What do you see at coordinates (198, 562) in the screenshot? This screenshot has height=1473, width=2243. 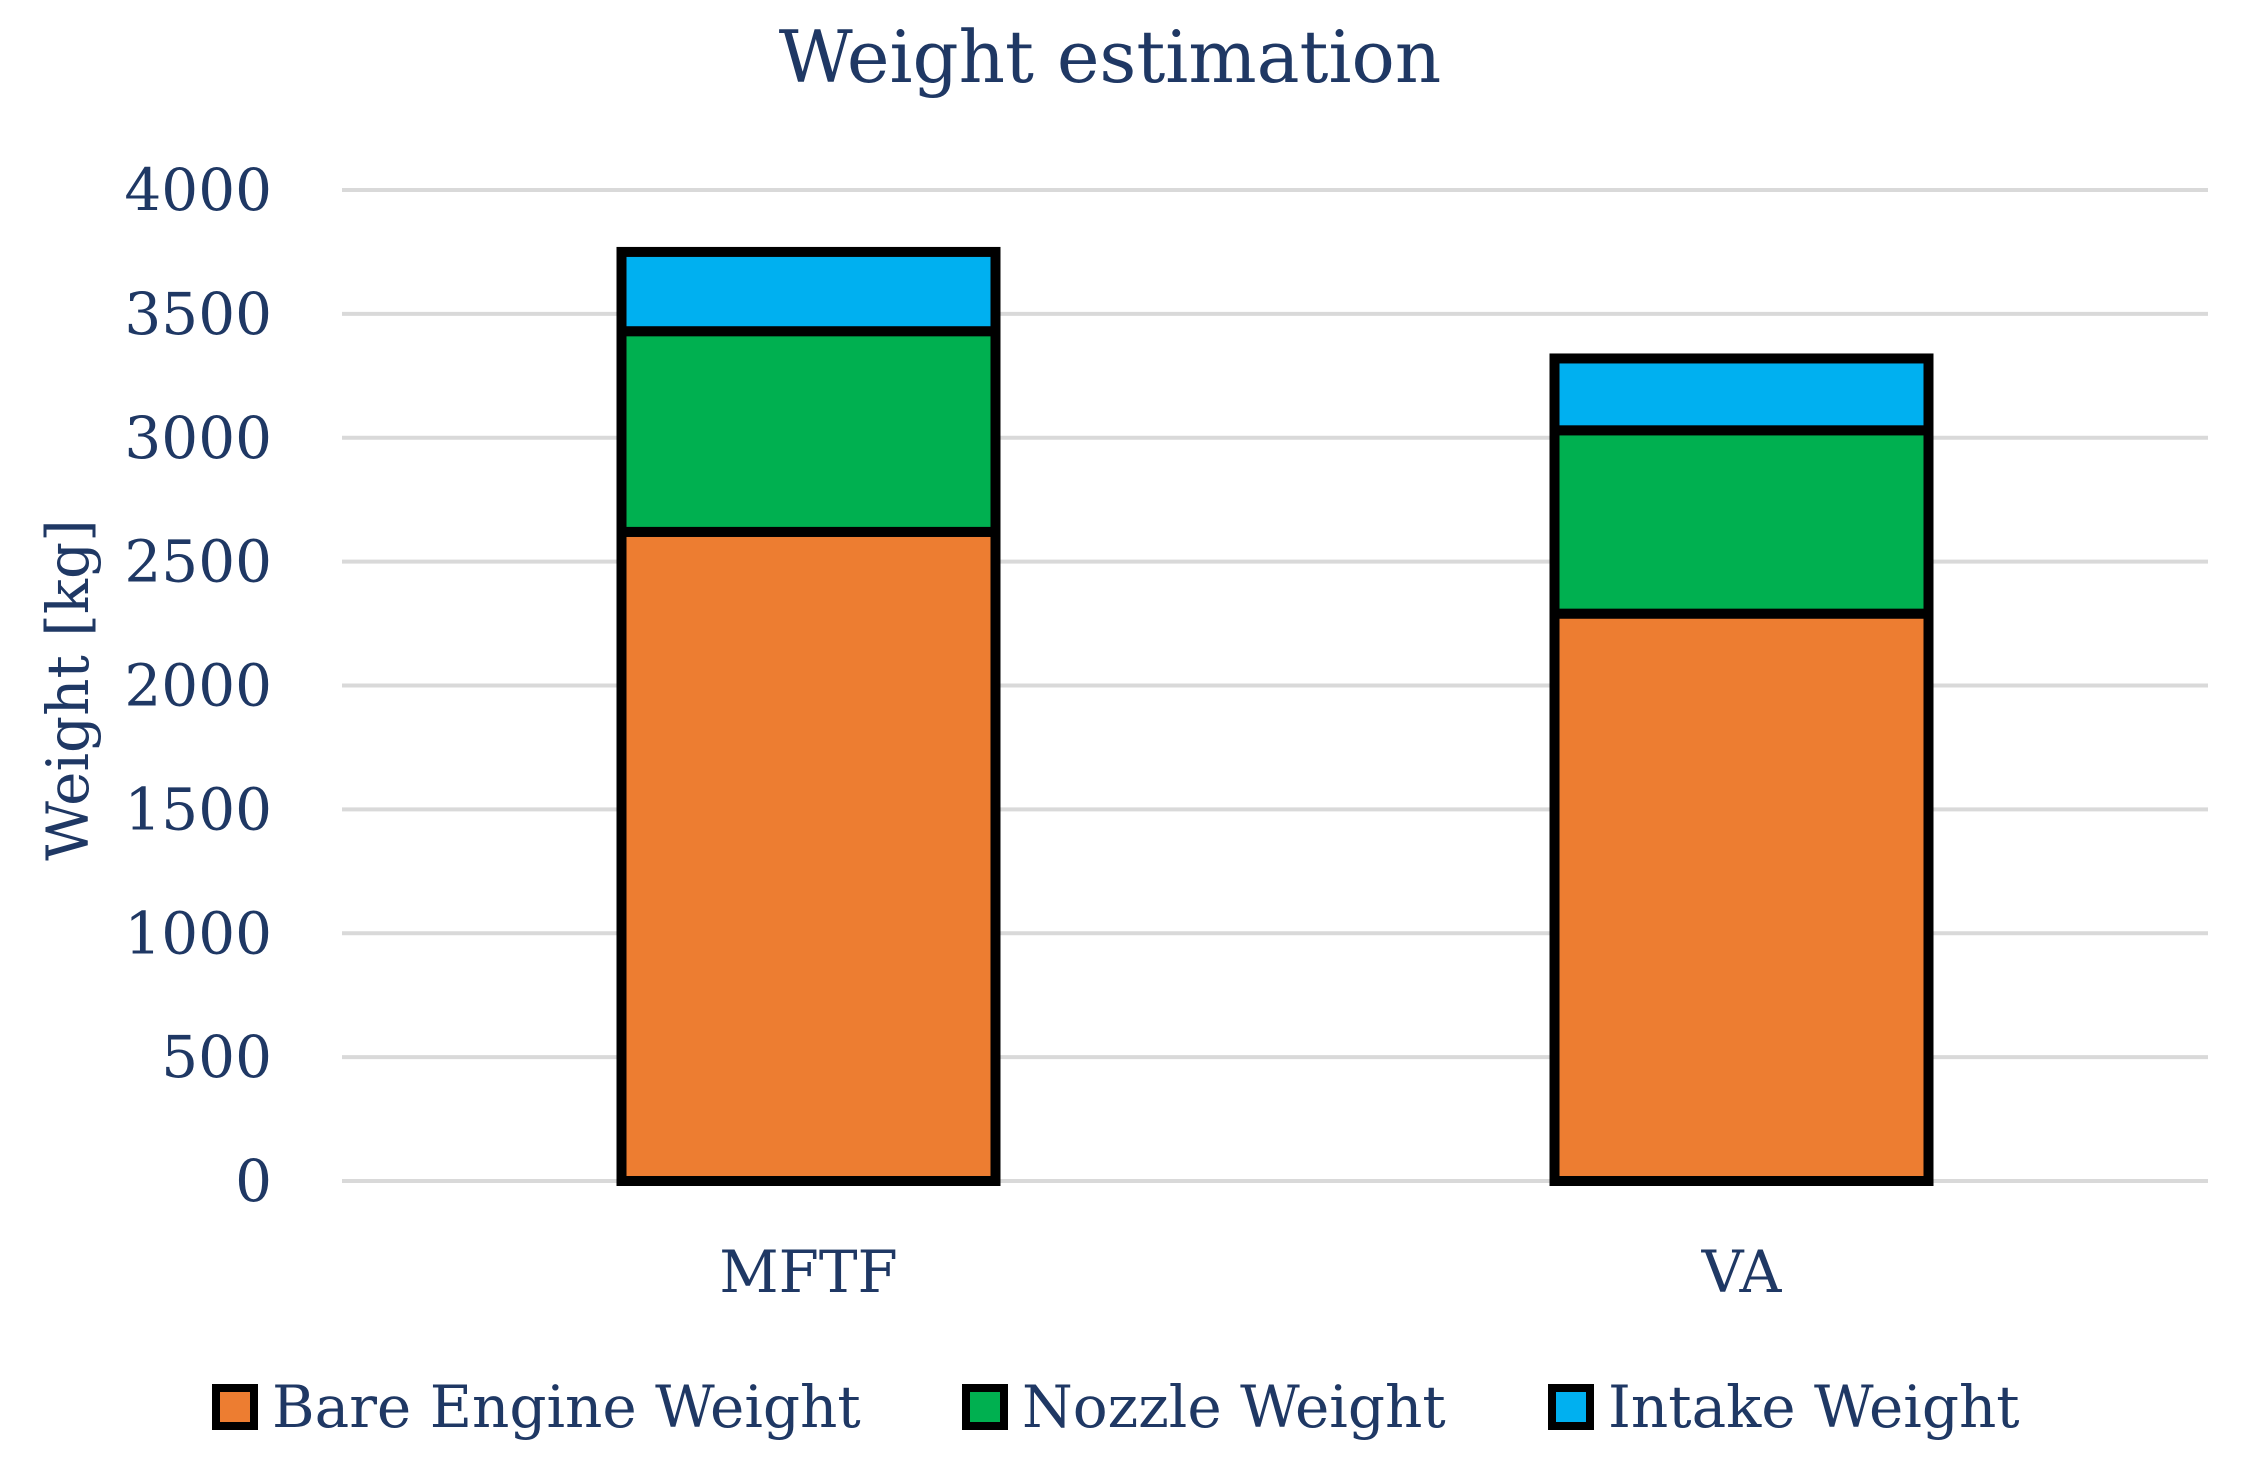 I see `y-tick-label: 2500` at bounding box center [198, 562].